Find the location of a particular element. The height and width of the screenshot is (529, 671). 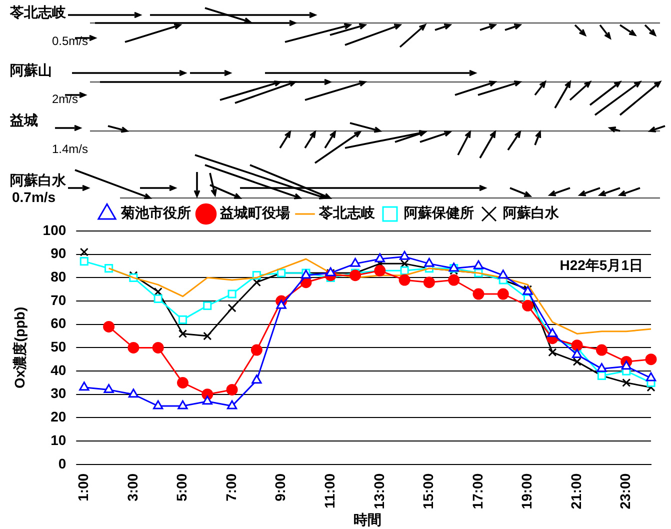

x-tick-label: 21:00 is located at coordinates (576, 491).